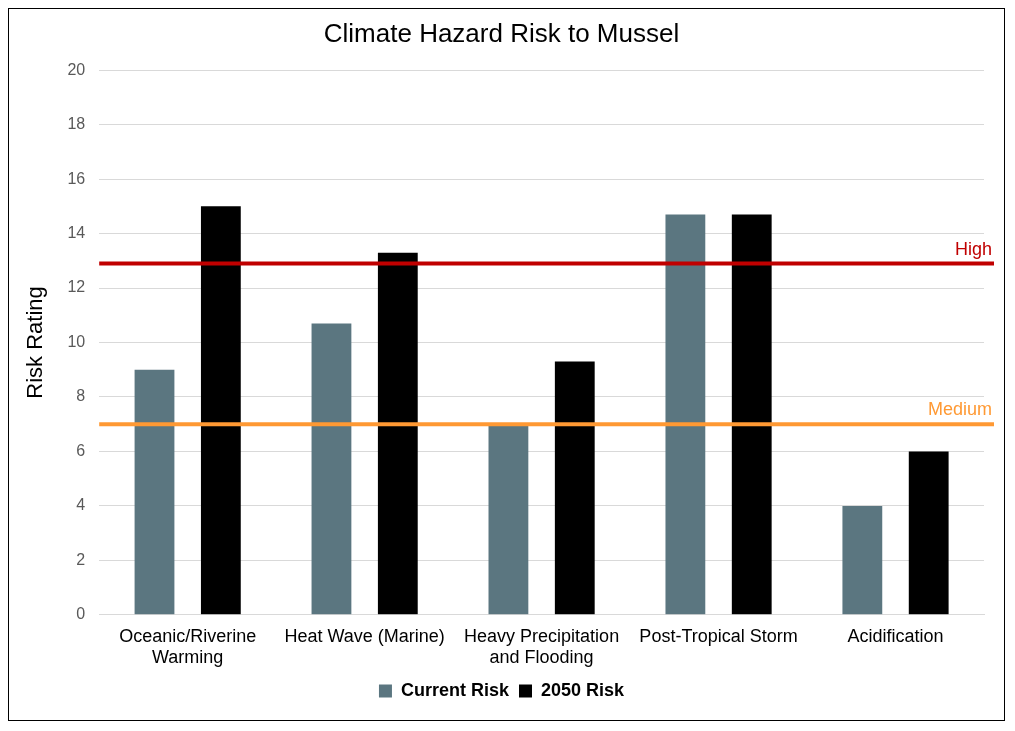 This screenshot has height=731, width=1015. What do you see at coordinates (35, 342) in the screenshot?
I see `y-axis-title: Risk Rating` at bounding box center [35, 342].